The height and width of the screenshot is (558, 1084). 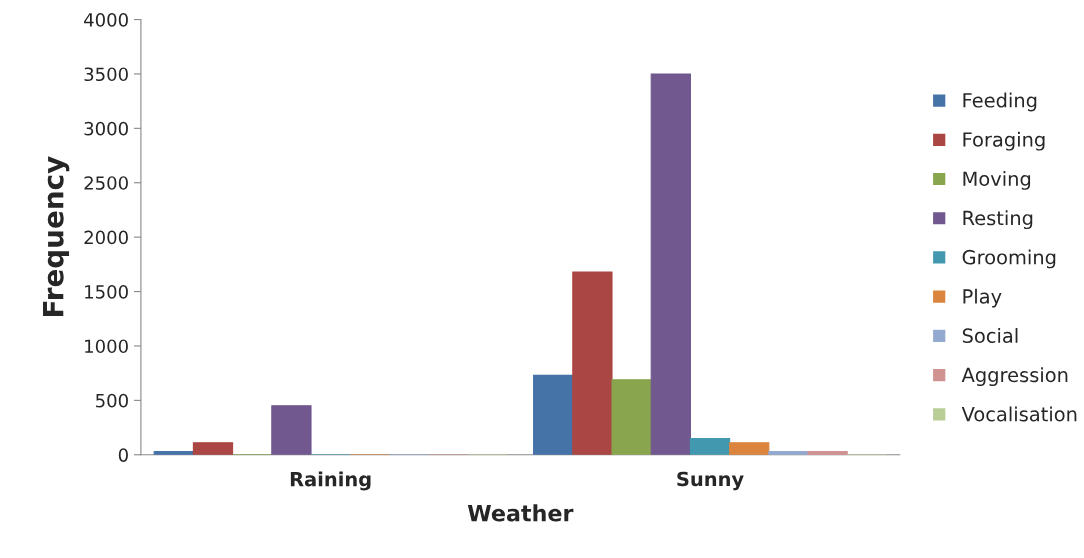 What do you see at coordinates (106, 183) in the screenshot?
I see `y-tick-label: 2500` at bounding box center [106, 183].